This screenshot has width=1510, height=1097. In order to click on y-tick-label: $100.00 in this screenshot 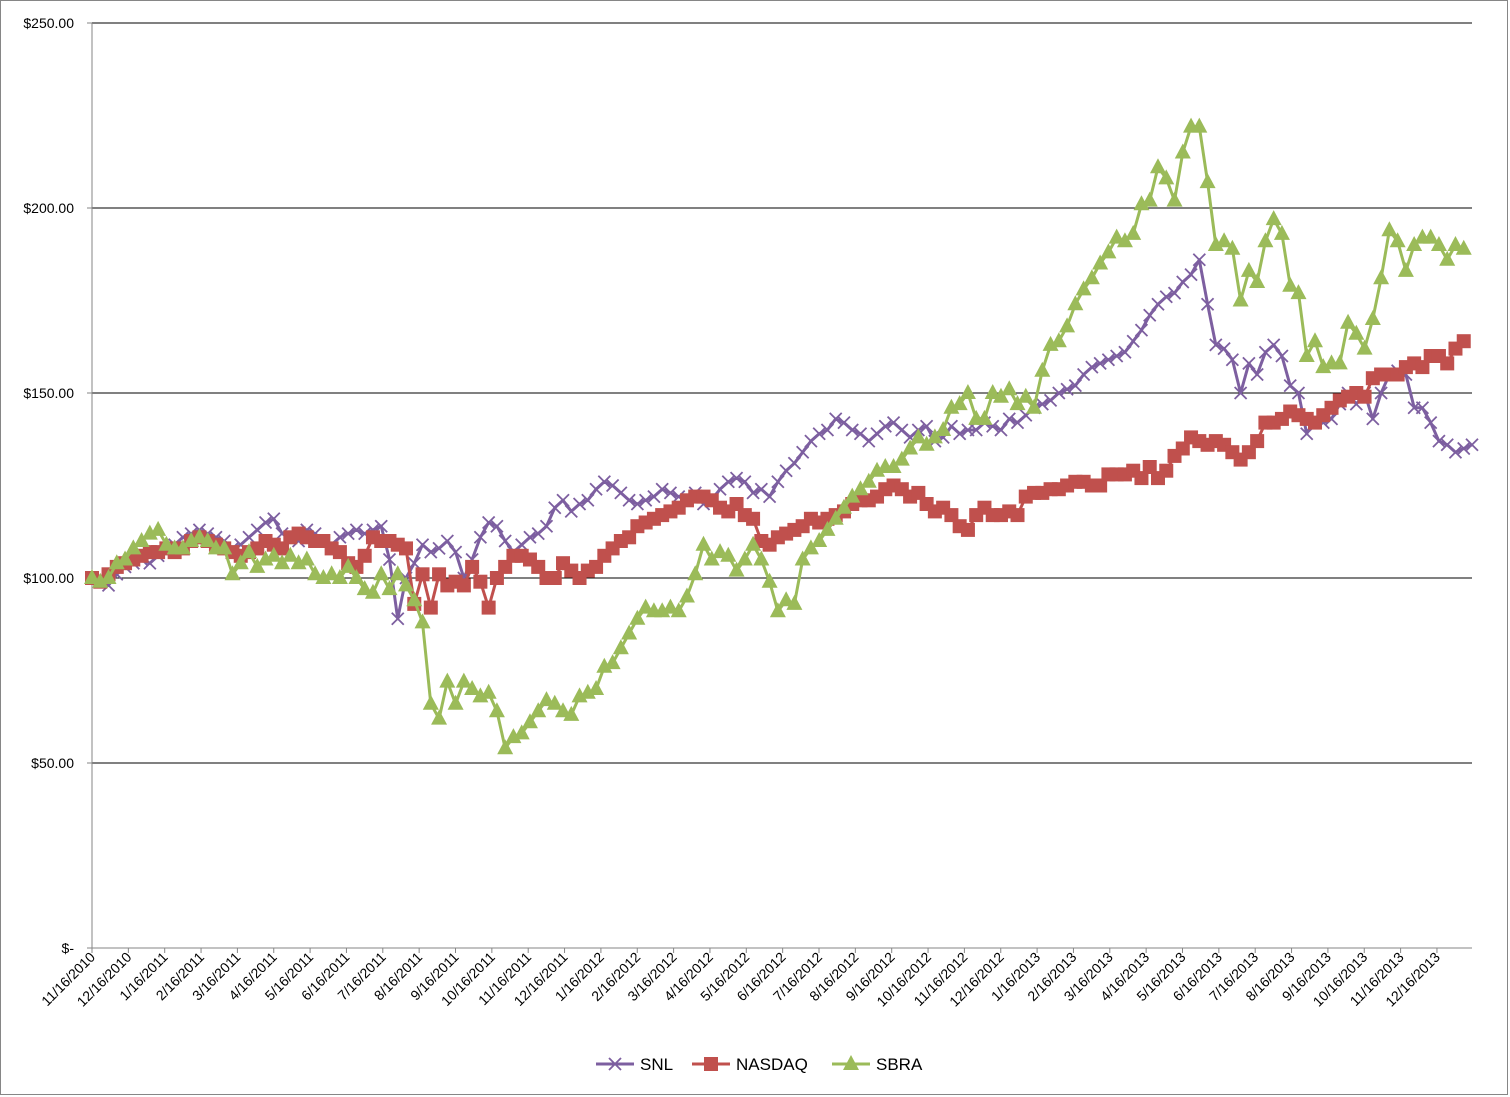, I will do `click(48, 578)`.